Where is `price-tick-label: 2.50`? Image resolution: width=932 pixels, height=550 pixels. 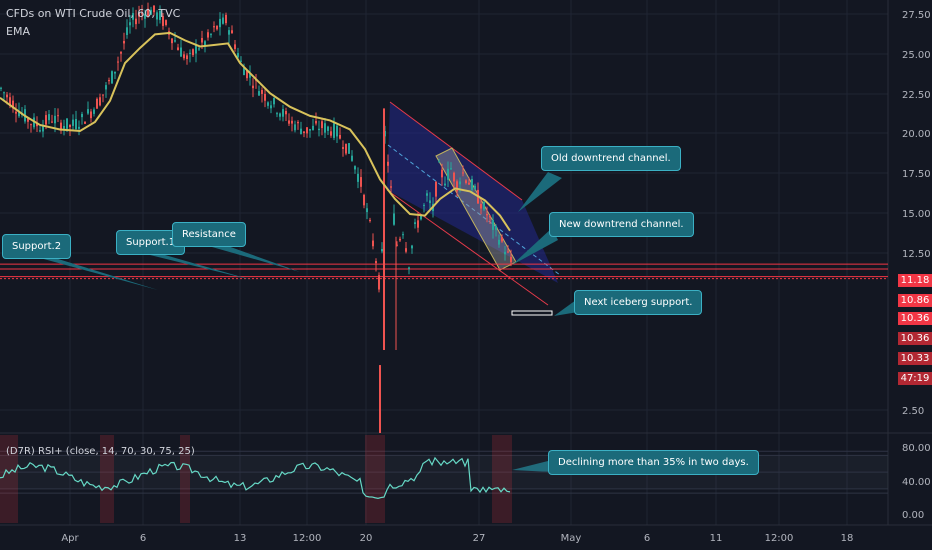
price-tick-label: 2.50 is located at coordinates (913, 411).